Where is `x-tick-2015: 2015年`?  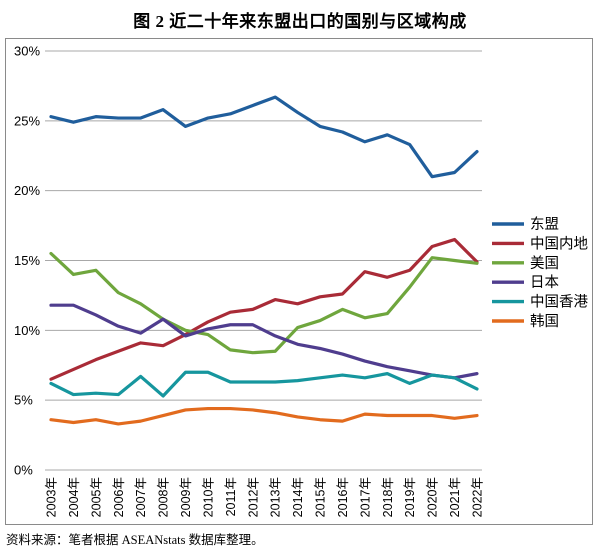 x-tick-2015: 2015年 is located at coordinates (321, 497).